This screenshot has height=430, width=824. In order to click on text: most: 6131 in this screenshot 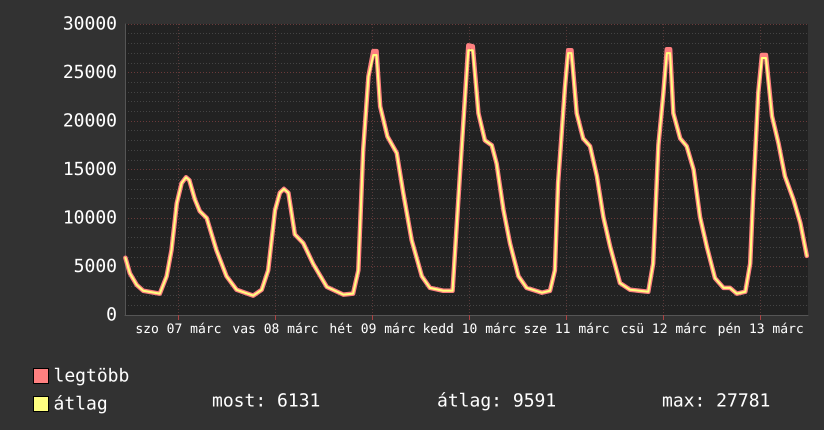, I will do `click(266, 401)`.